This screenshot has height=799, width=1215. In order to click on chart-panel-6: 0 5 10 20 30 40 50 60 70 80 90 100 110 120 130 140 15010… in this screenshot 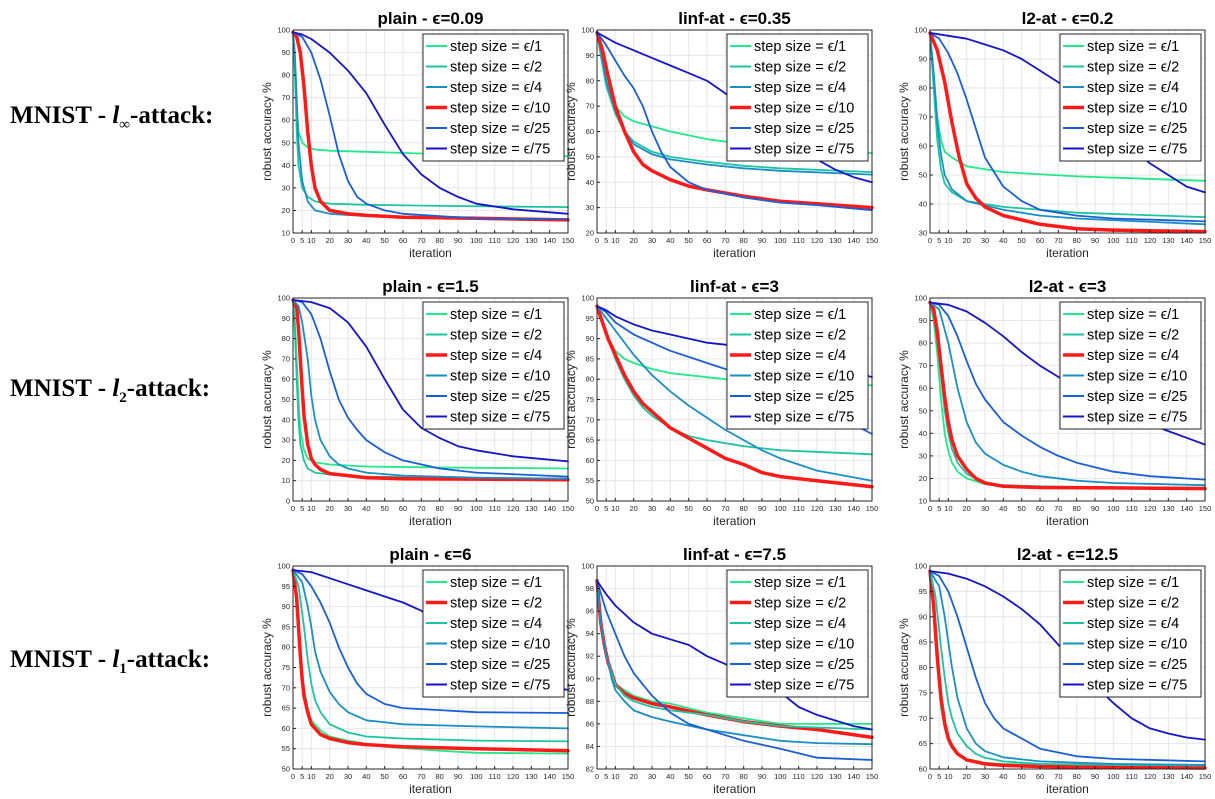, I will do `click(1054, 402)`.